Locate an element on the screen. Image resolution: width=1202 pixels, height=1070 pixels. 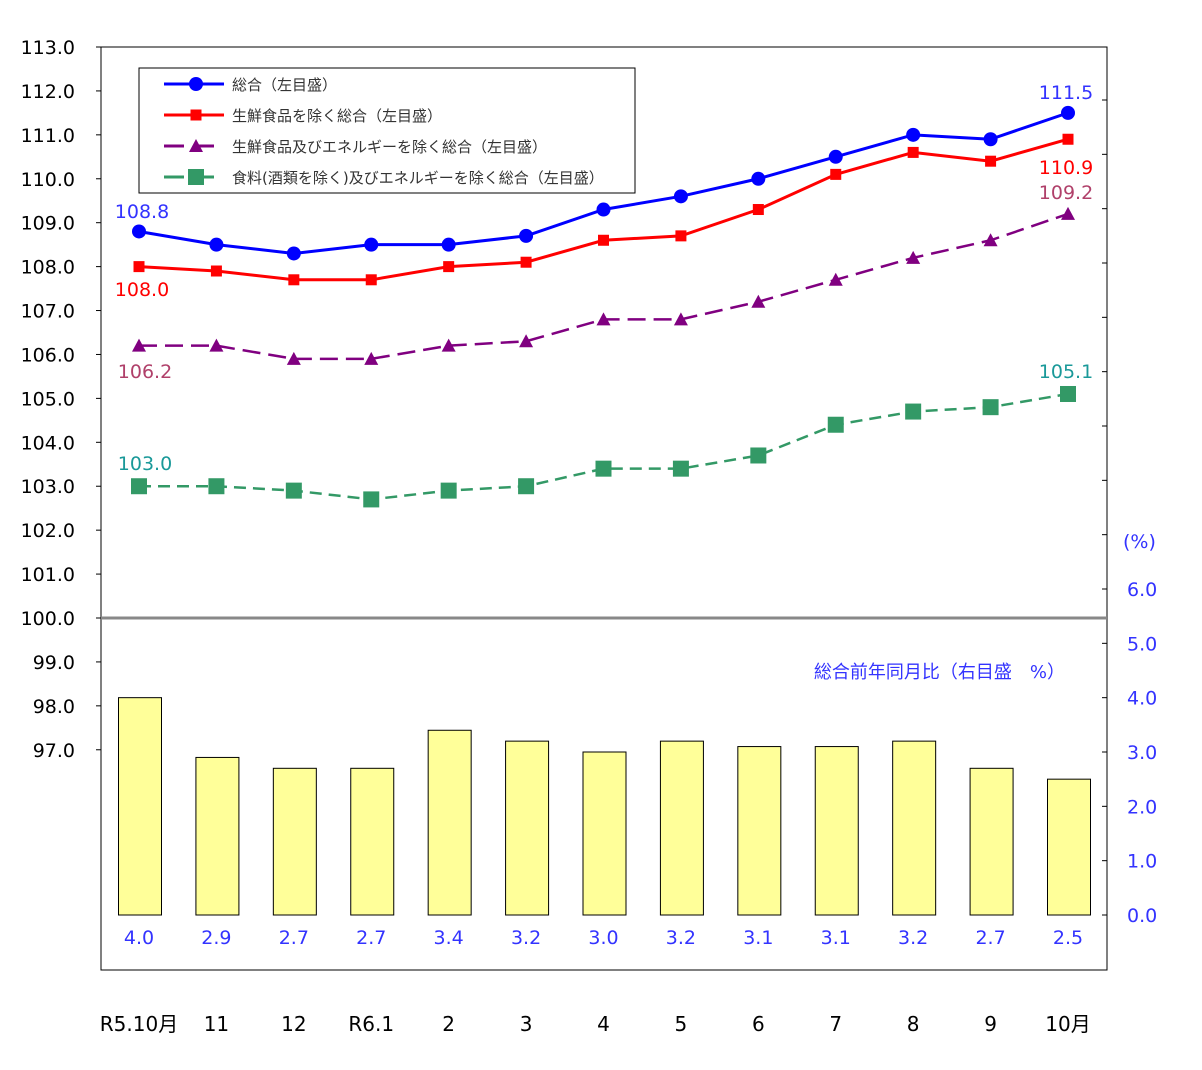
left-tick-label: 99.0 is located at coordinates (54, 663).